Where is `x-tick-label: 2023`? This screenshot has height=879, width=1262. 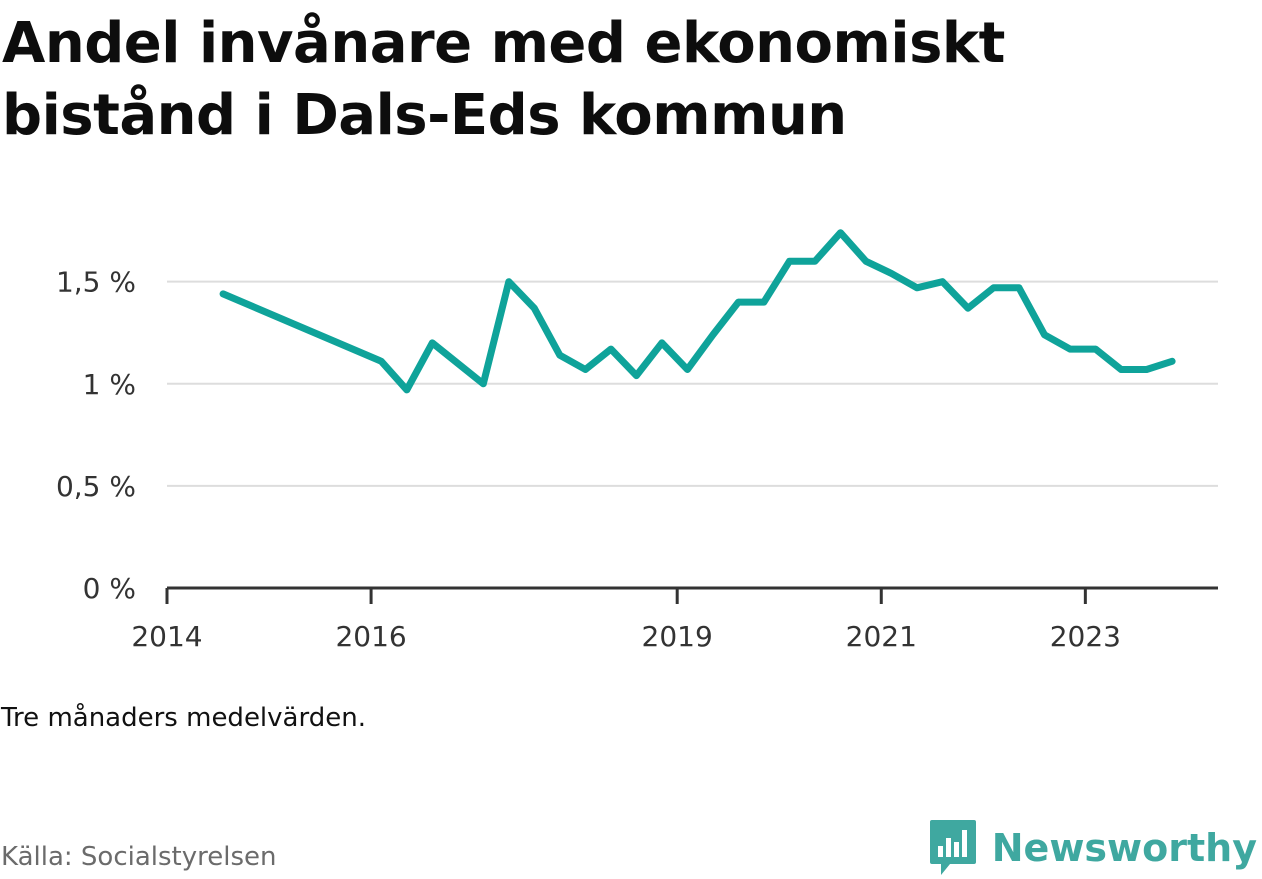
x-tick-label: 2023 is located at coordinates (1085, 636).